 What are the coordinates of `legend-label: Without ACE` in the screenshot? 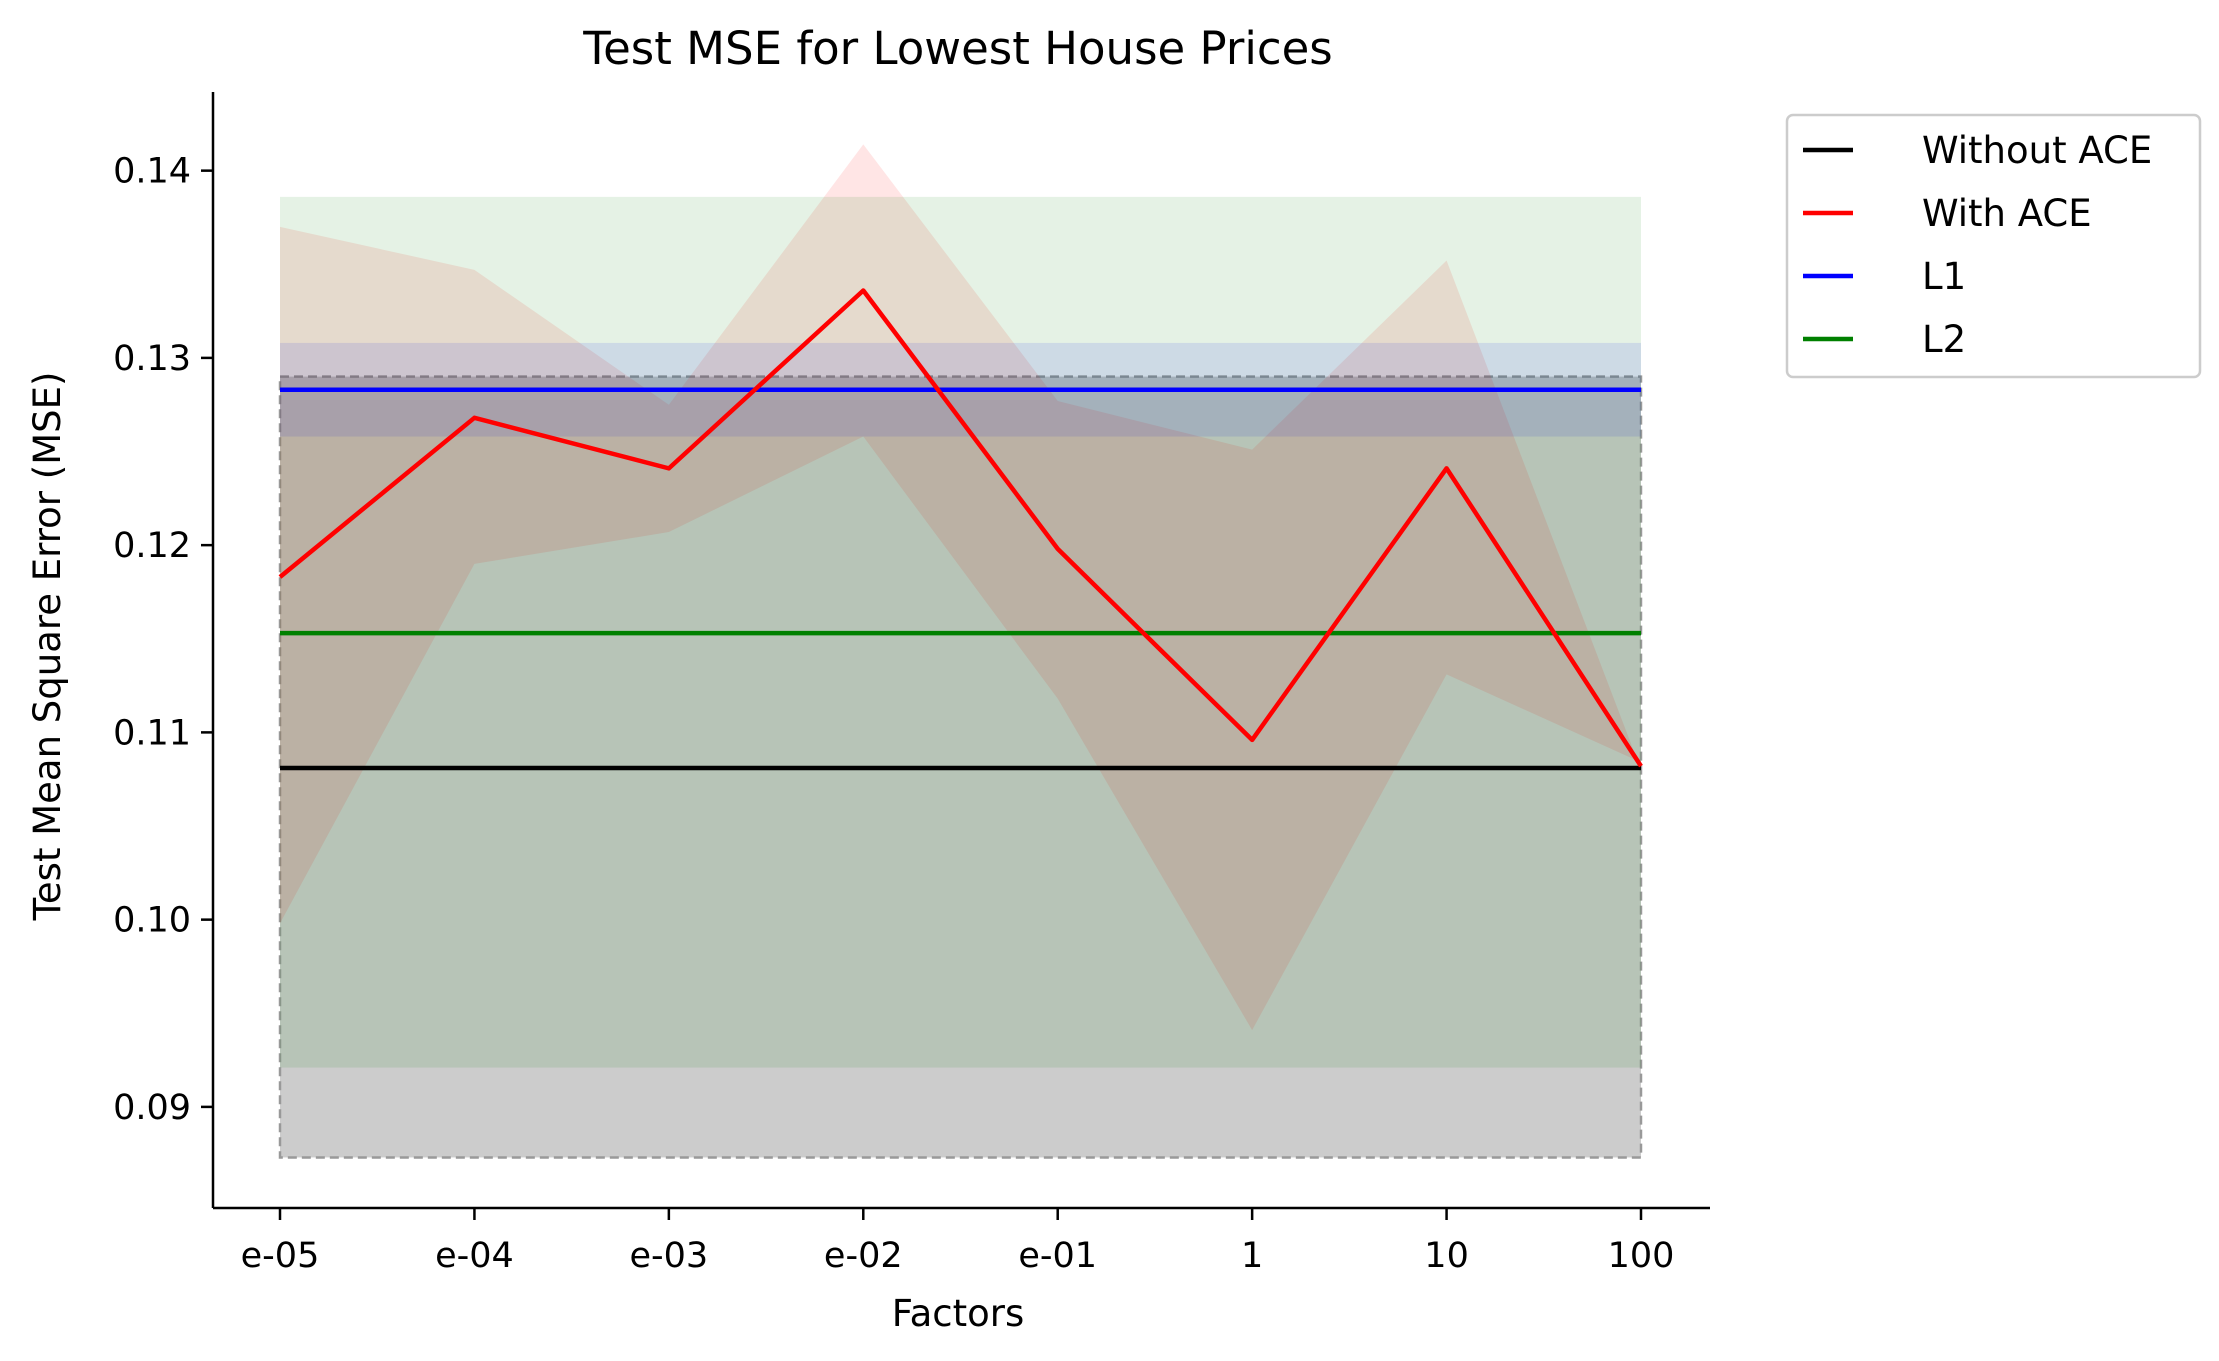 It's located at (2037, 150).